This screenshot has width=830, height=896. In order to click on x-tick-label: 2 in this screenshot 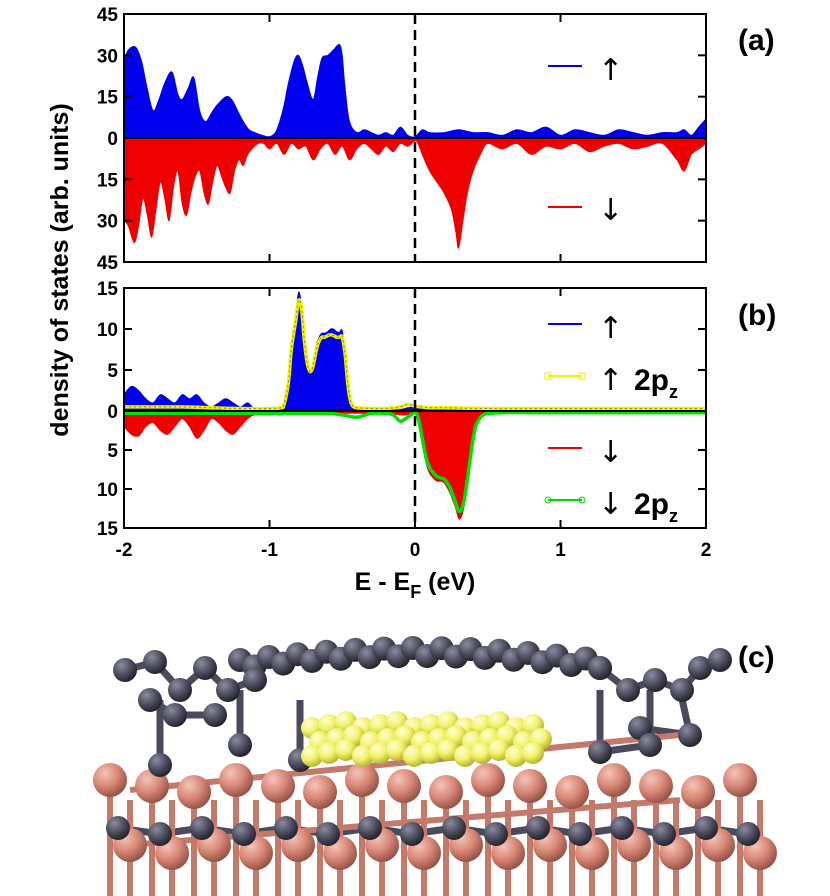, I will do `click(706, 550)`.